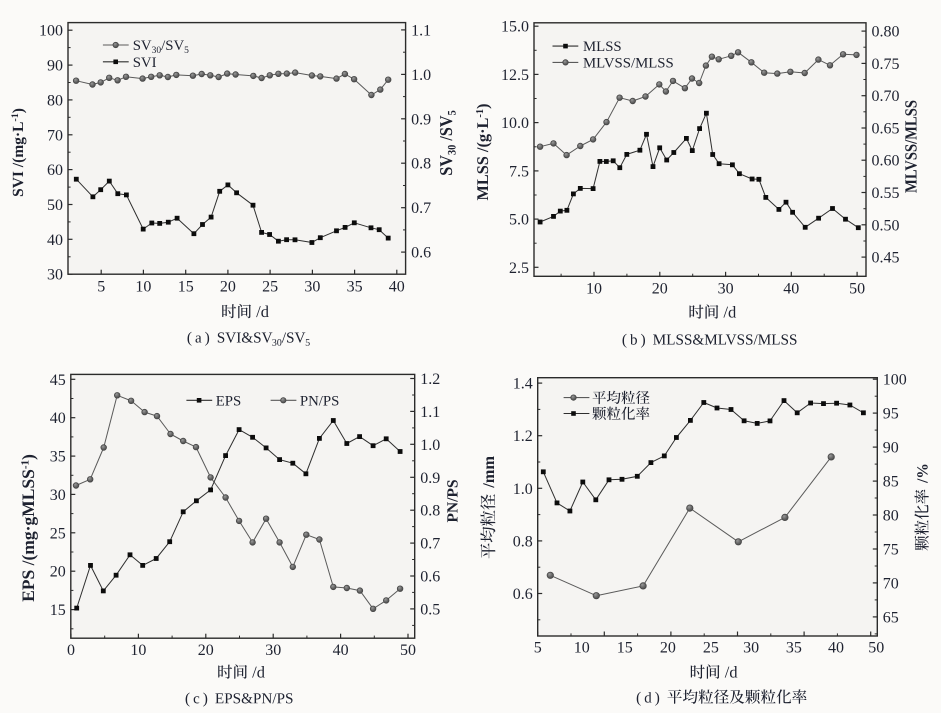 The image size is (941, 713). What do you see at coordinates (519, 220) in the screenshot?
I see `svg-text: 5.0` at bounding box center [519, 220].